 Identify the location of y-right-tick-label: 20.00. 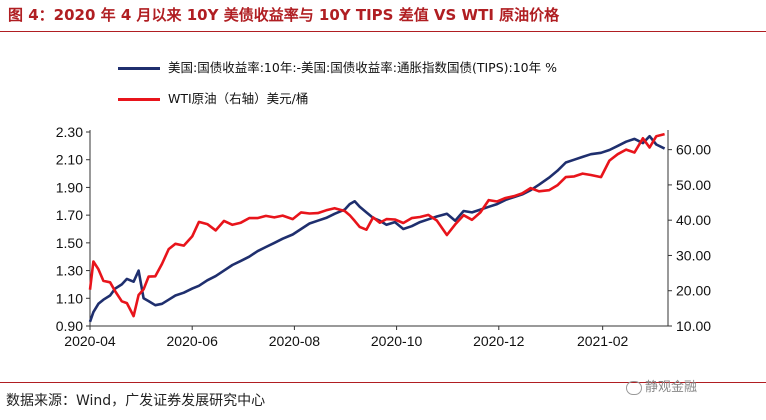
(693, 291).